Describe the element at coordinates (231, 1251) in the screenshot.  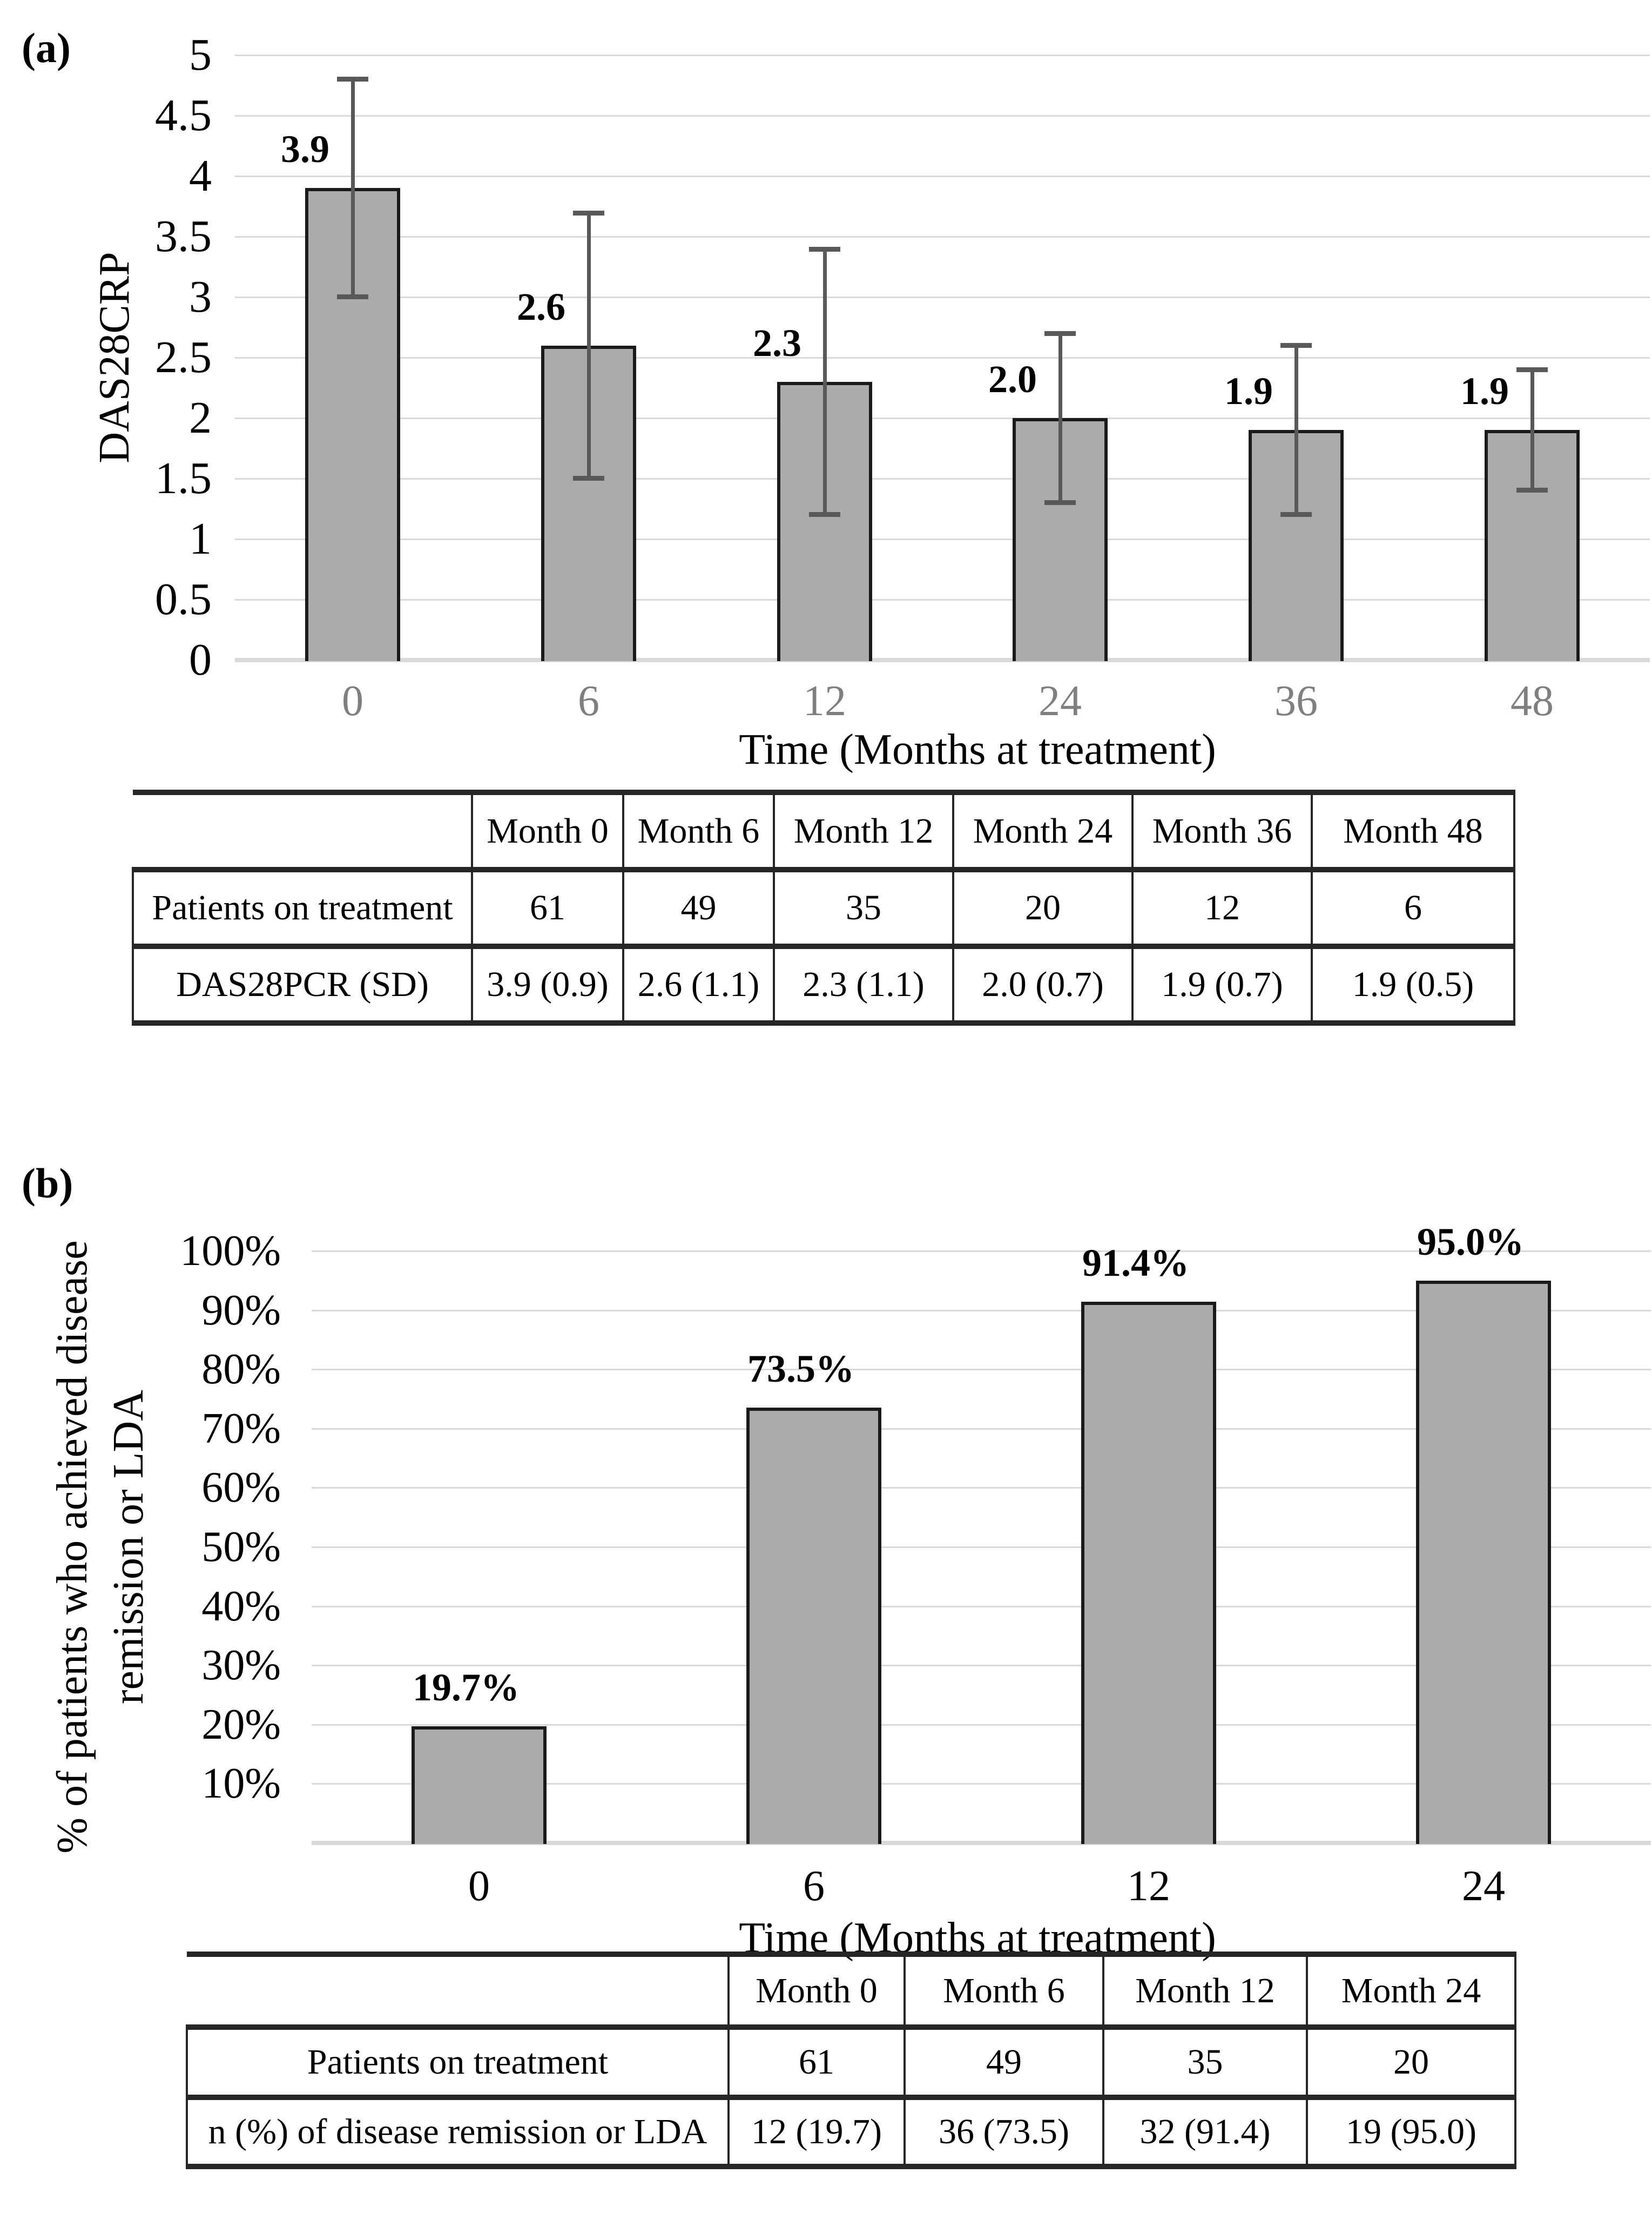
I see `y-tick-label: 100%` at that location.